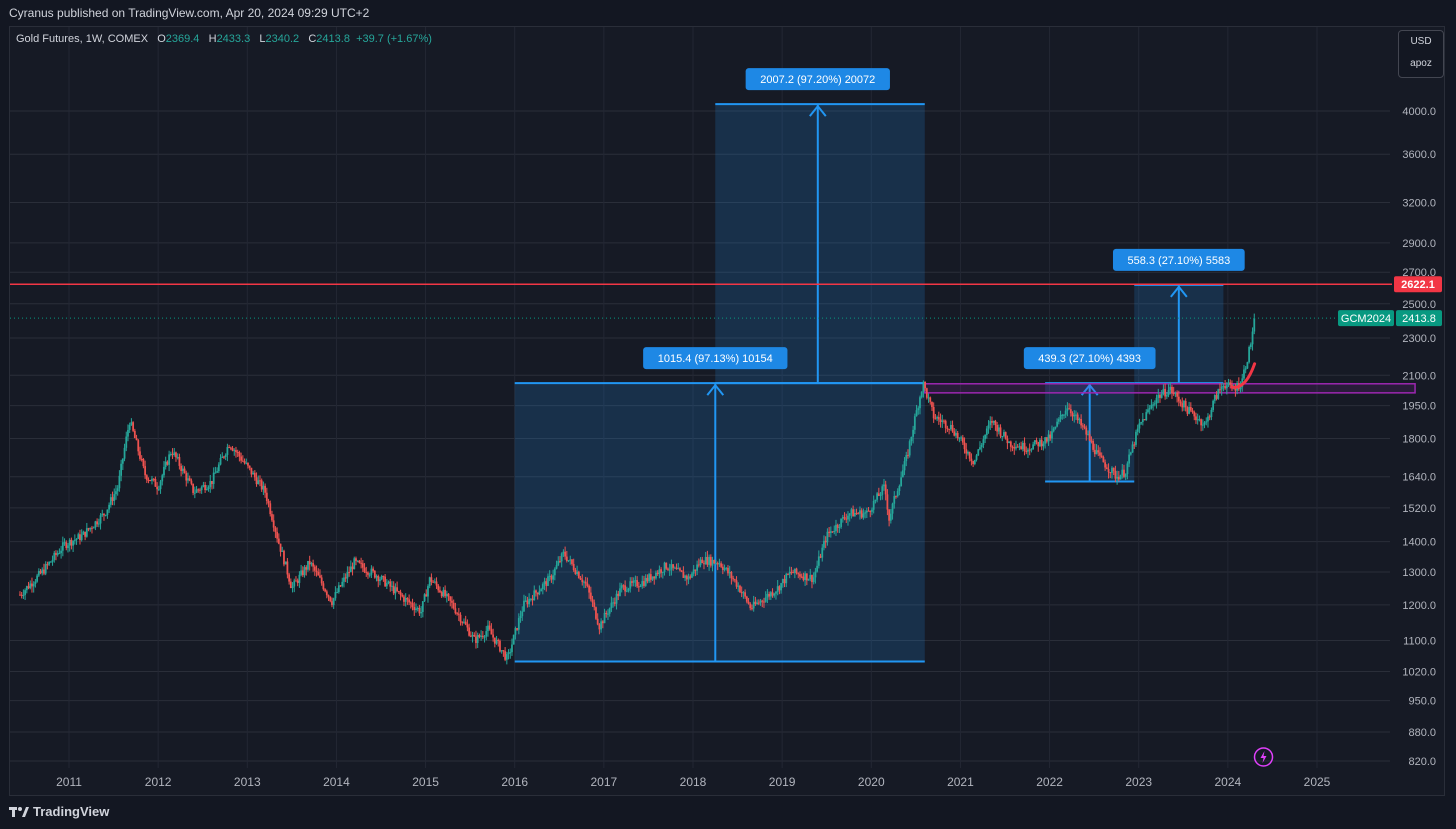  I want to click on tradingview-brand: TradingView, so click(59, 811).